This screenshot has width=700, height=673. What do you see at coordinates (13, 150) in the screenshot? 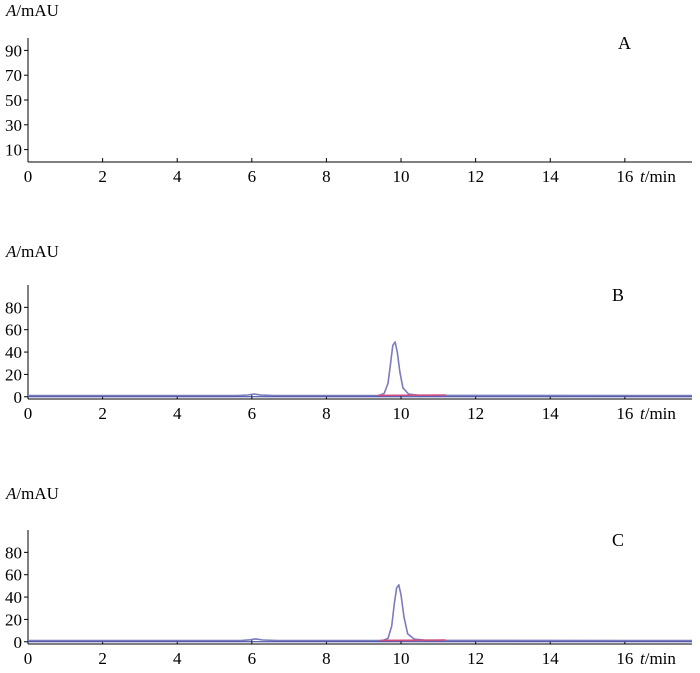
I see `y-tick-label: 10` at bounding box center [13, 150].